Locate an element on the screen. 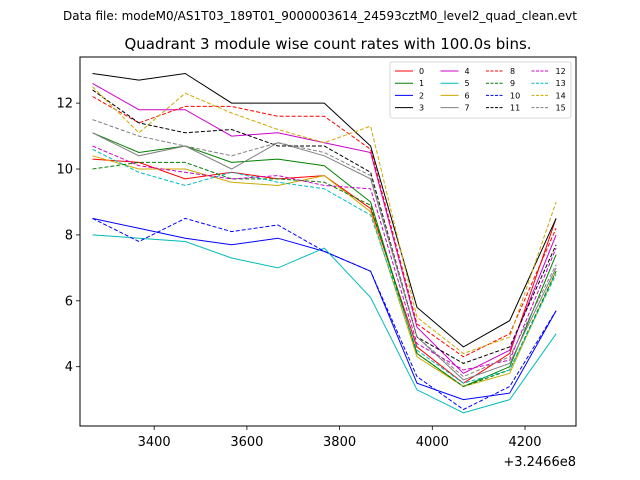  y-tick-label-4: 4 is located at coordinates (69, 367).